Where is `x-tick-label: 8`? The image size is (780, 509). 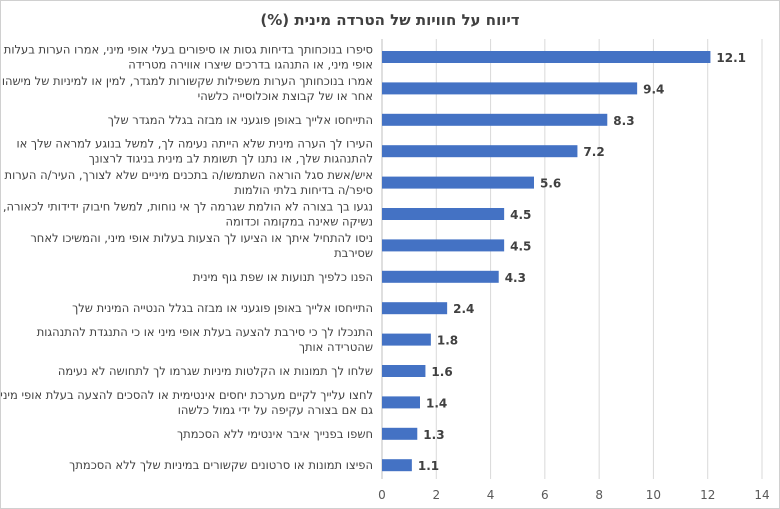
x-tick-label: 8 is located at coordinates (599, 495).